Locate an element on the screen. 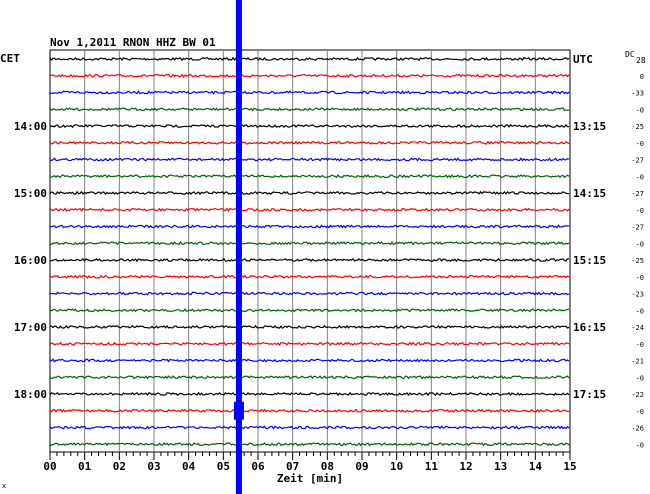 The width and height of the screenshot is (650, 494). x-tick-label: 15 is located at coordinates (569, 466).